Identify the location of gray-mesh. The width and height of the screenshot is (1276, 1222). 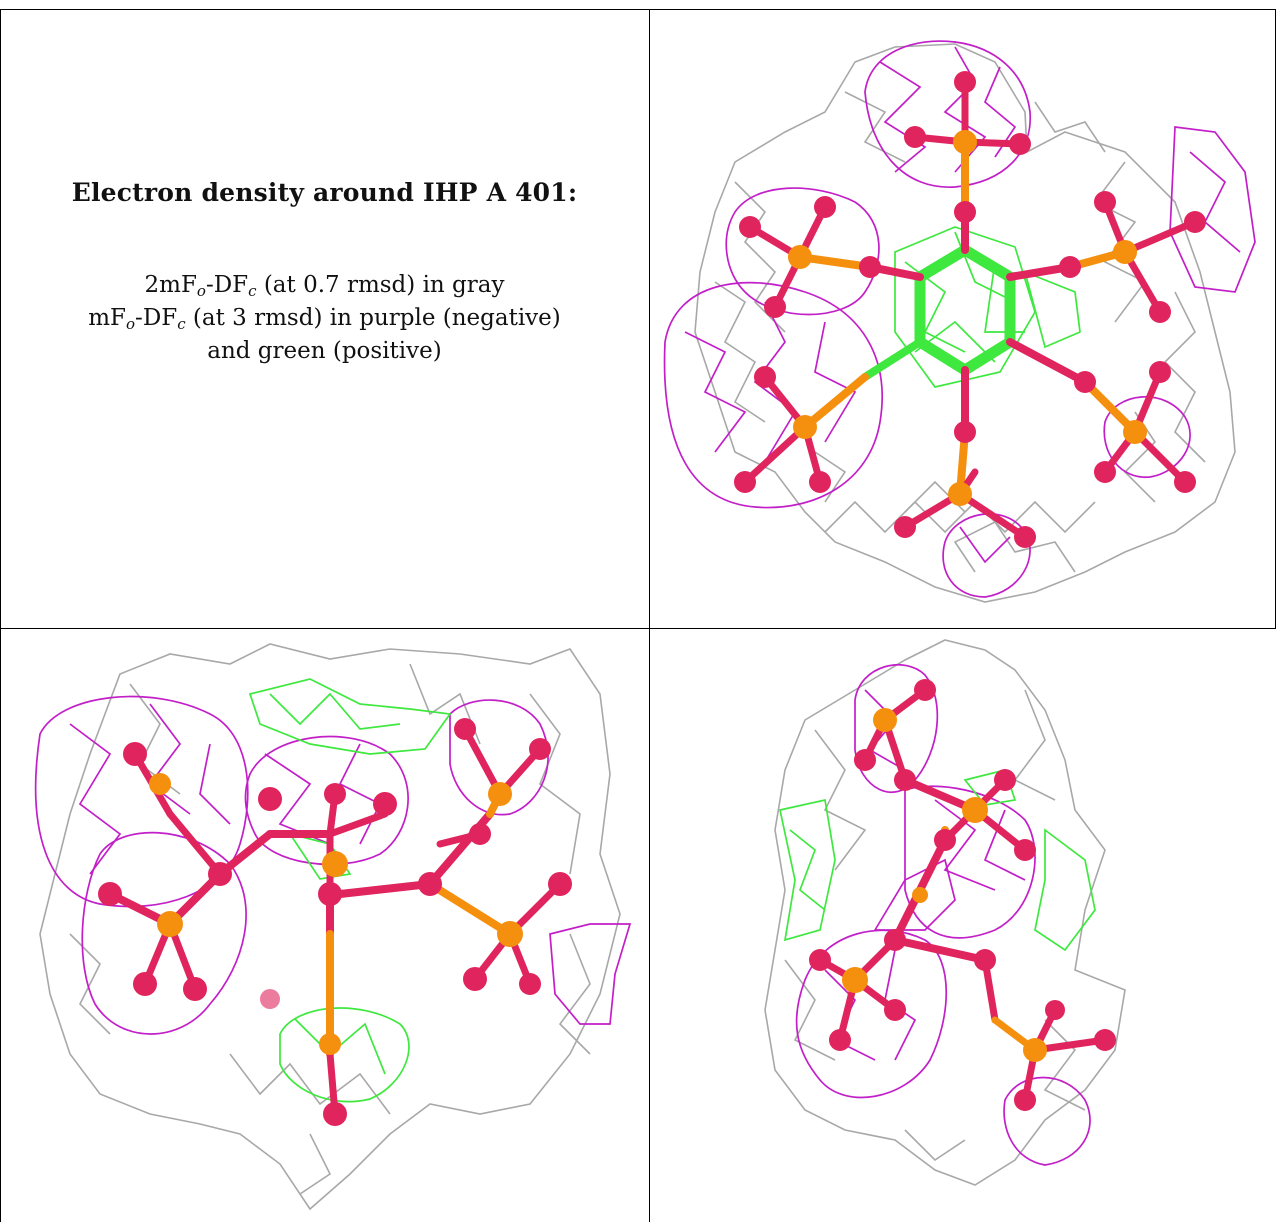
(945, 912).